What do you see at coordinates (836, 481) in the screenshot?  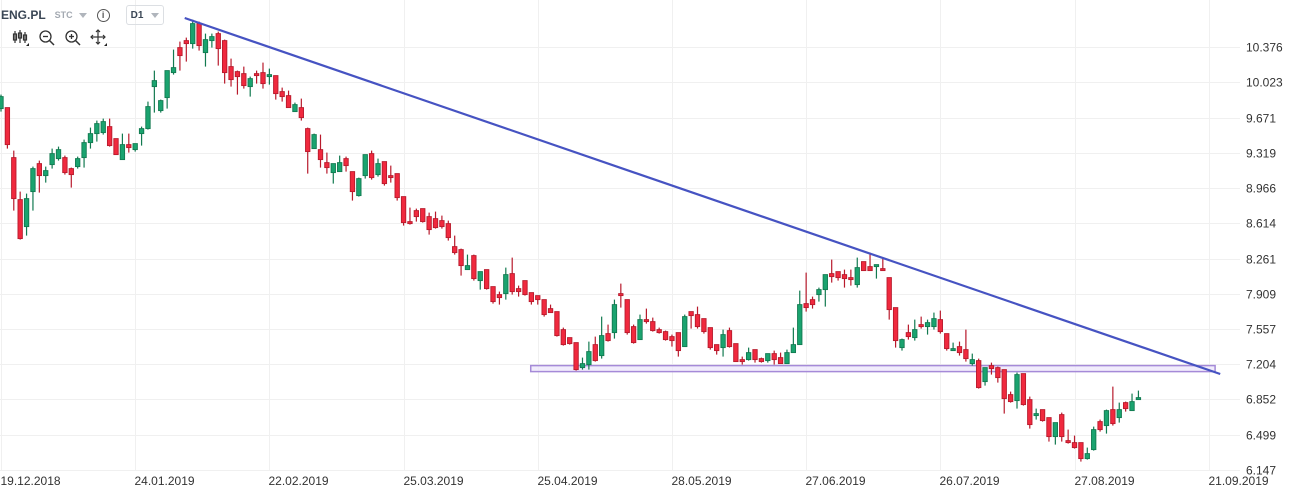 I see `date-tick-label: 27.06.2019` at bounding box center [836, 481].